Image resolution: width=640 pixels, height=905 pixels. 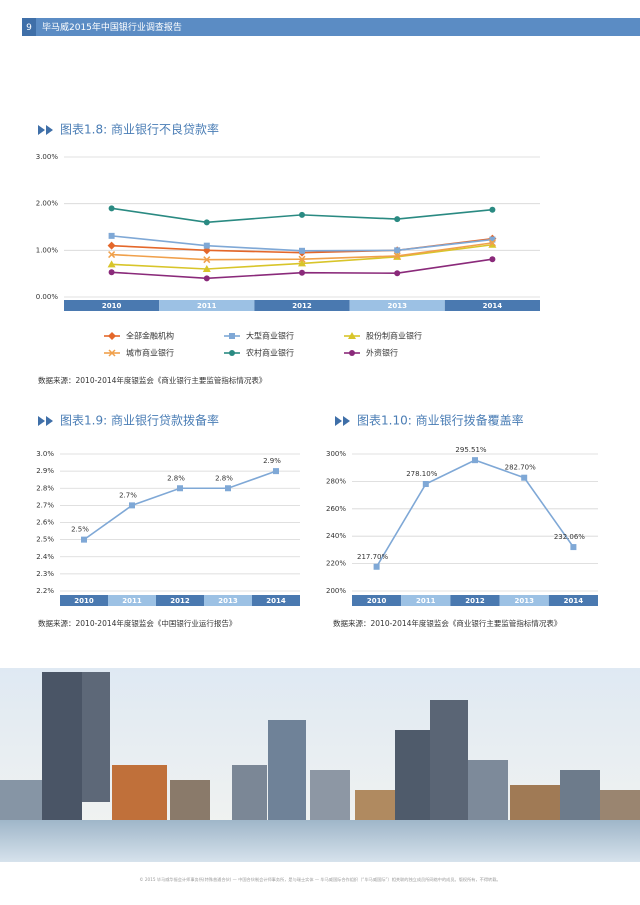 What do you see at coordinates (139, 420) in the screenshot?
I see `chart-title: 图表1.9: 商业银行贷款拨备率` at bounding box center [139, 420].